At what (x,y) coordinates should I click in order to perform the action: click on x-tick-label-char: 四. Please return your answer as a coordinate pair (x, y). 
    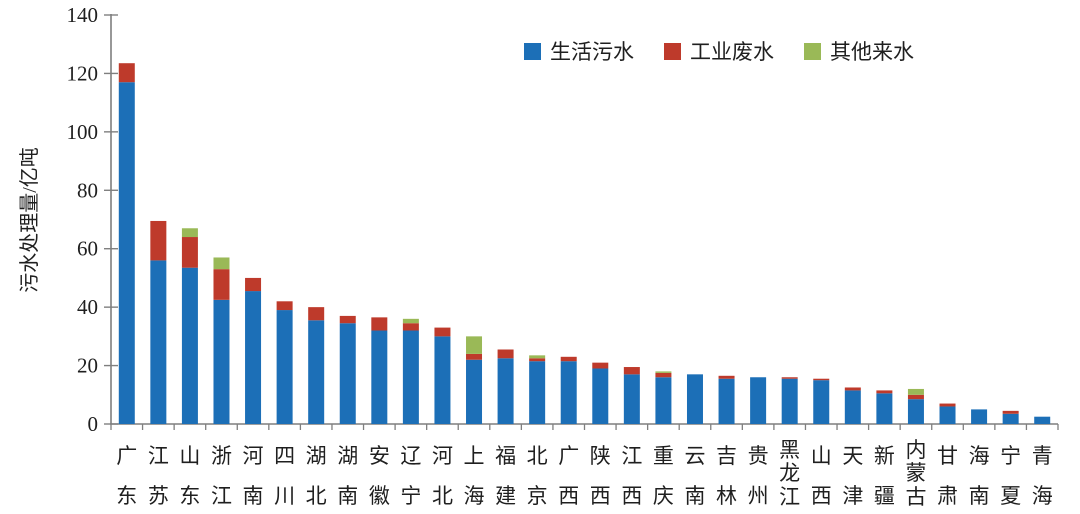
    Looking at the image, I should click on (284, 456).